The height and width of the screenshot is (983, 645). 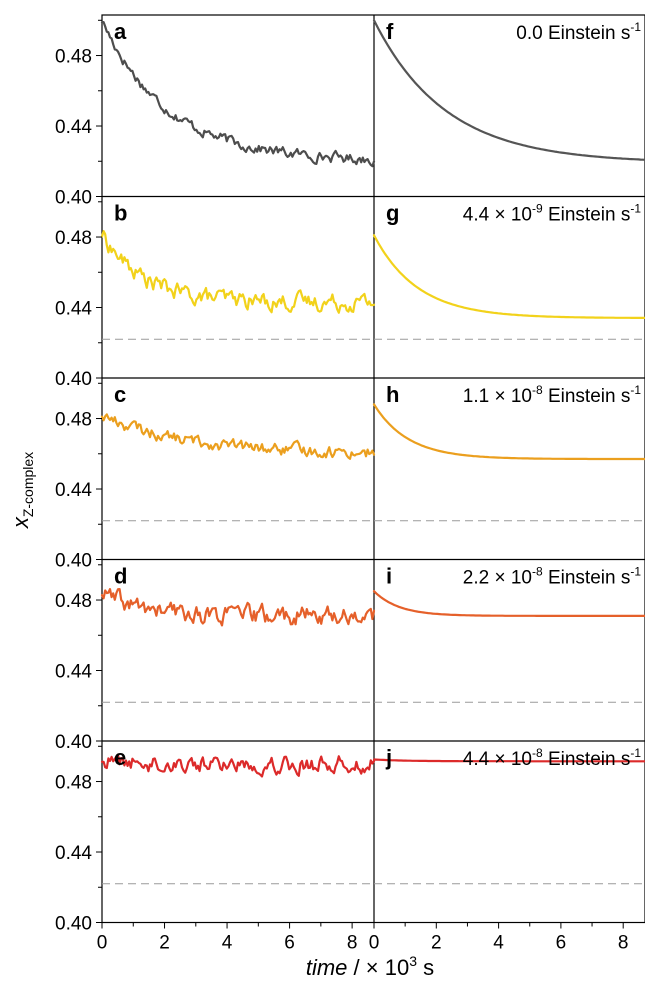 What do you see at coordinates (238, 94) in the screenshot?
I see `series-line-a` at bounding box center [238, 94].